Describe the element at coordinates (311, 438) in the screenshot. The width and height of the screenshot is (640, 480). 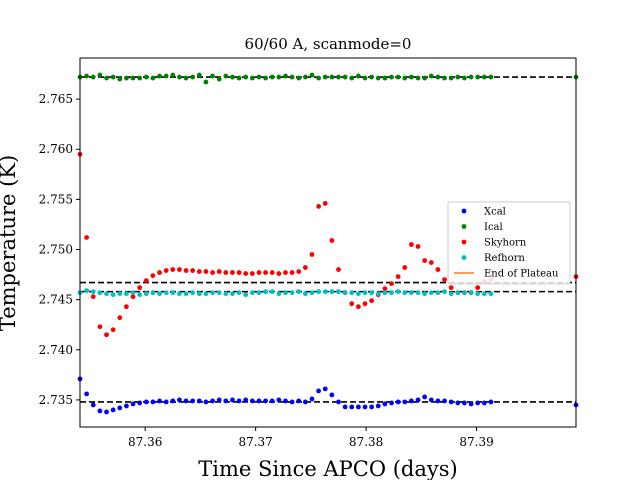
I see `x-axis: 87.36 87.37 87.38 87.39` at that location.